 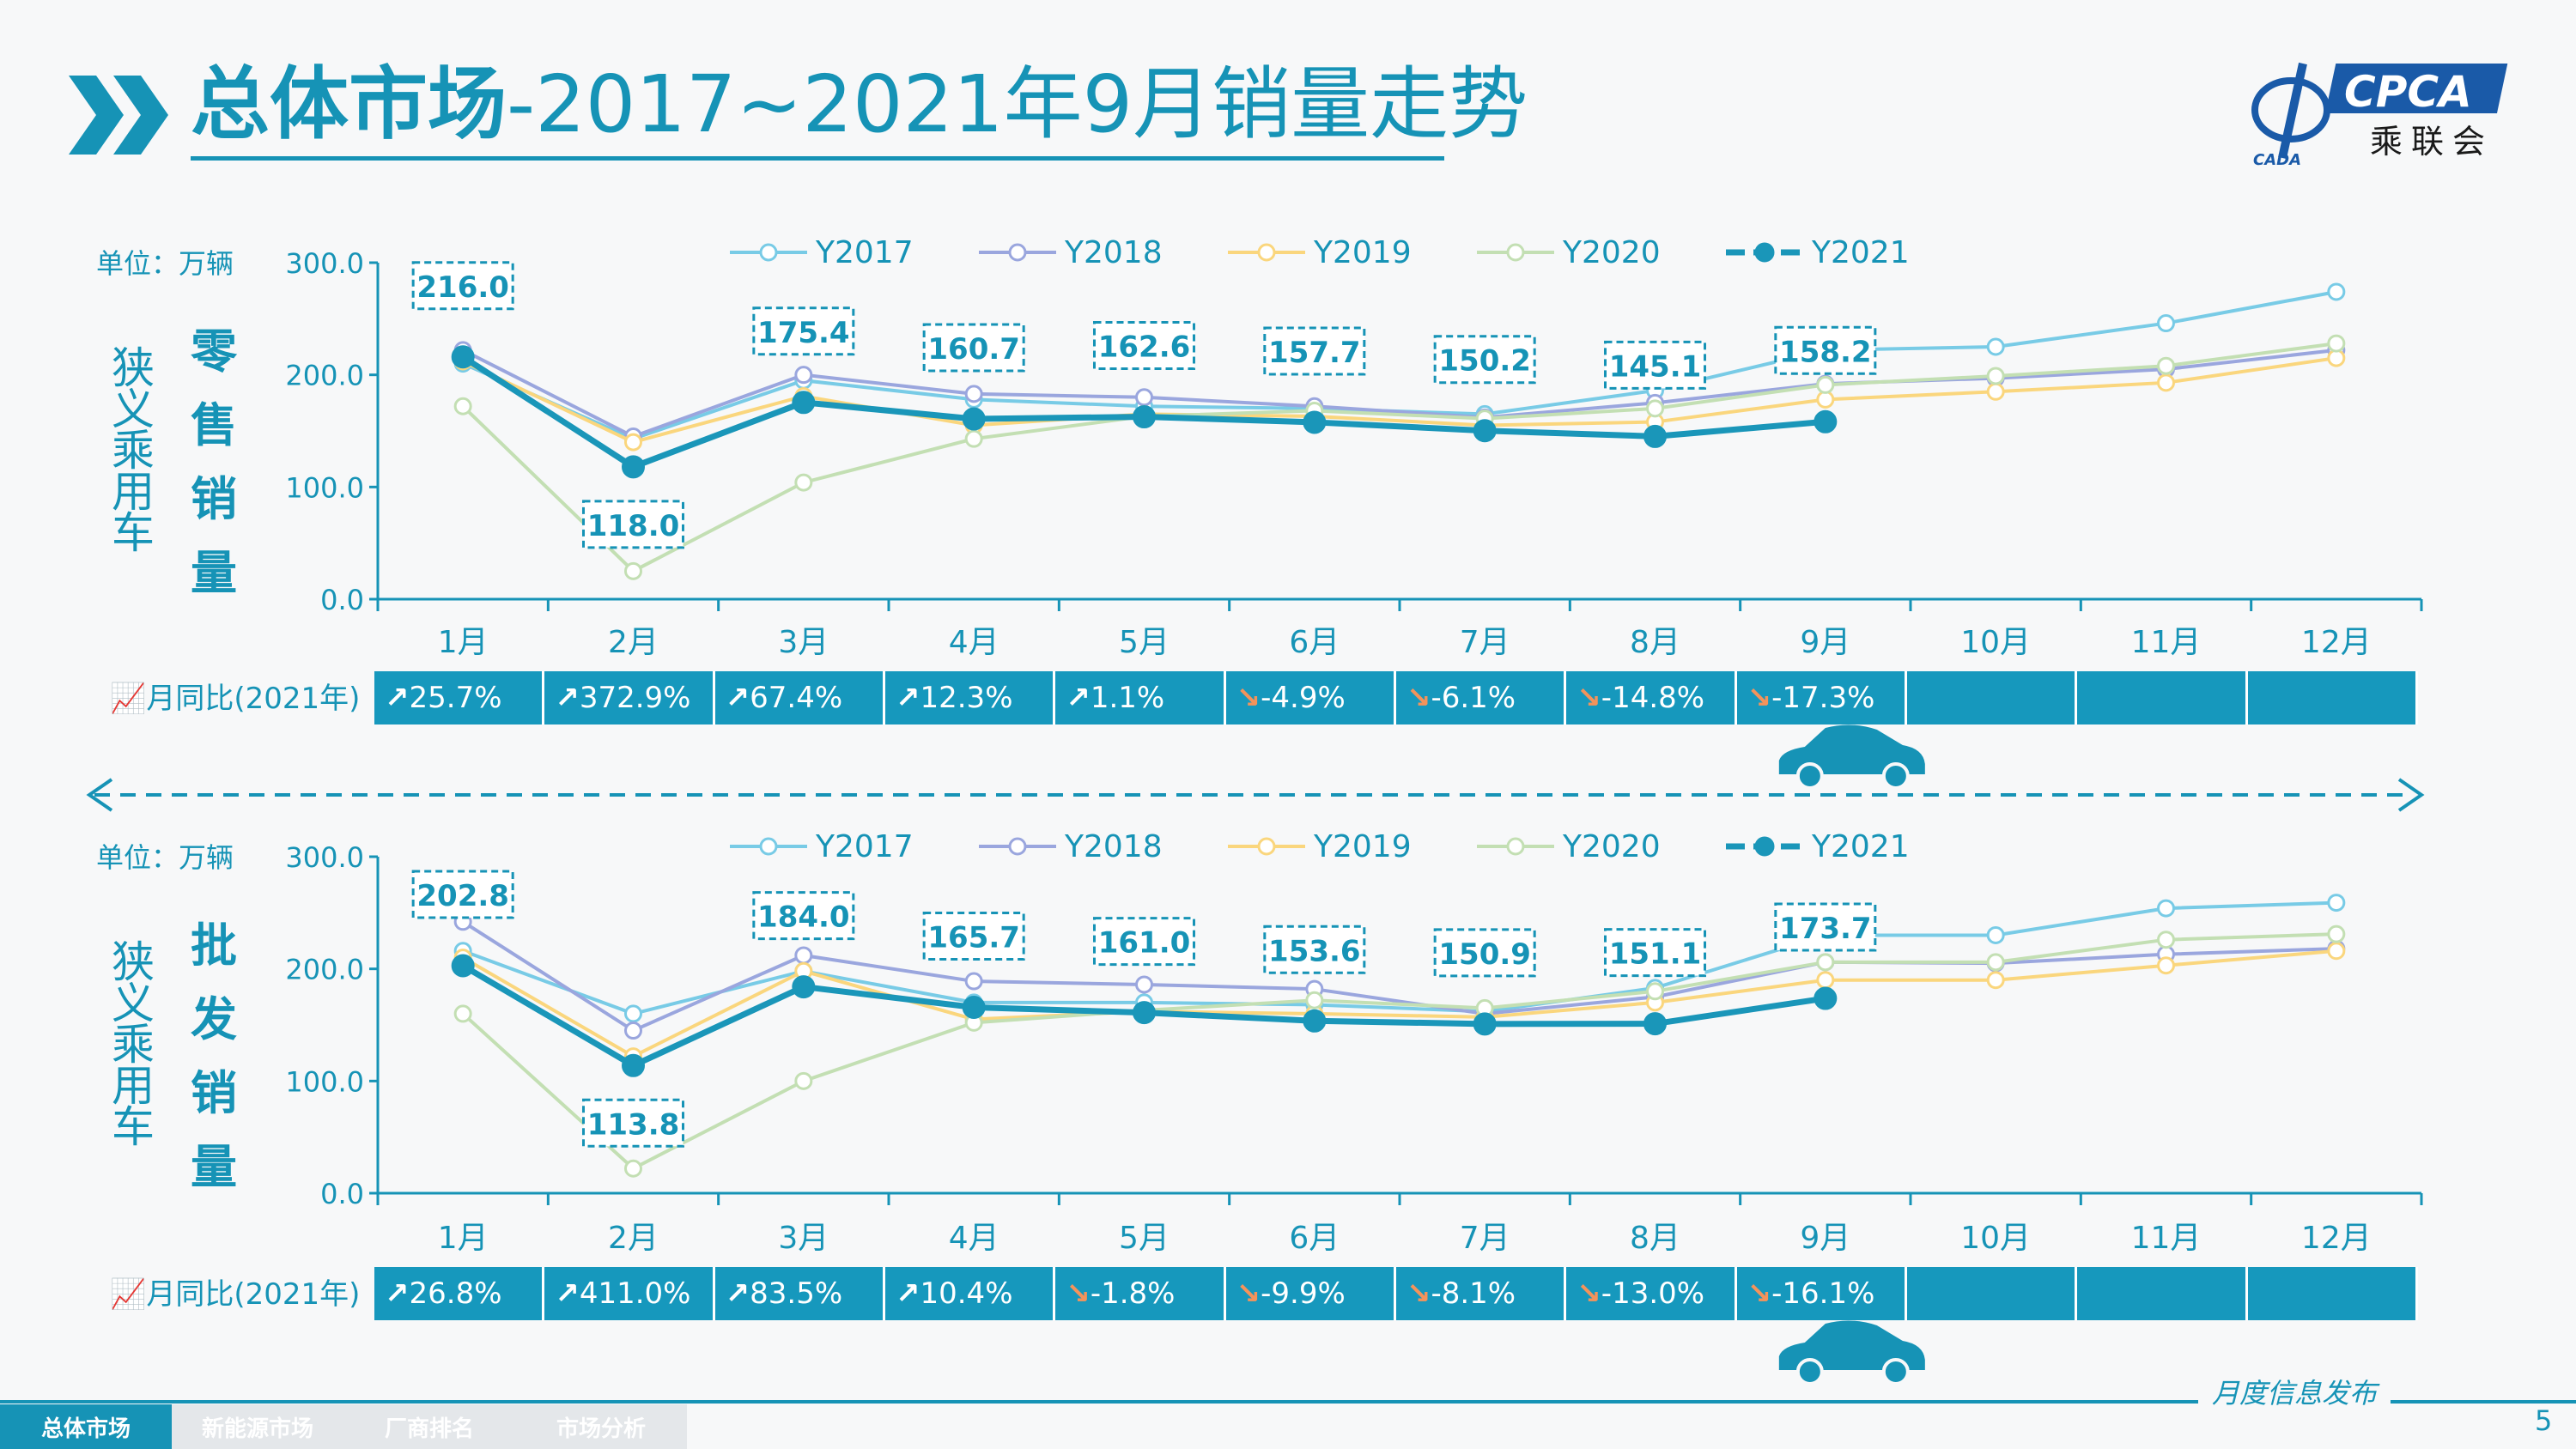 I want to click on data-label: 184.0, so click(x=803, y=917).